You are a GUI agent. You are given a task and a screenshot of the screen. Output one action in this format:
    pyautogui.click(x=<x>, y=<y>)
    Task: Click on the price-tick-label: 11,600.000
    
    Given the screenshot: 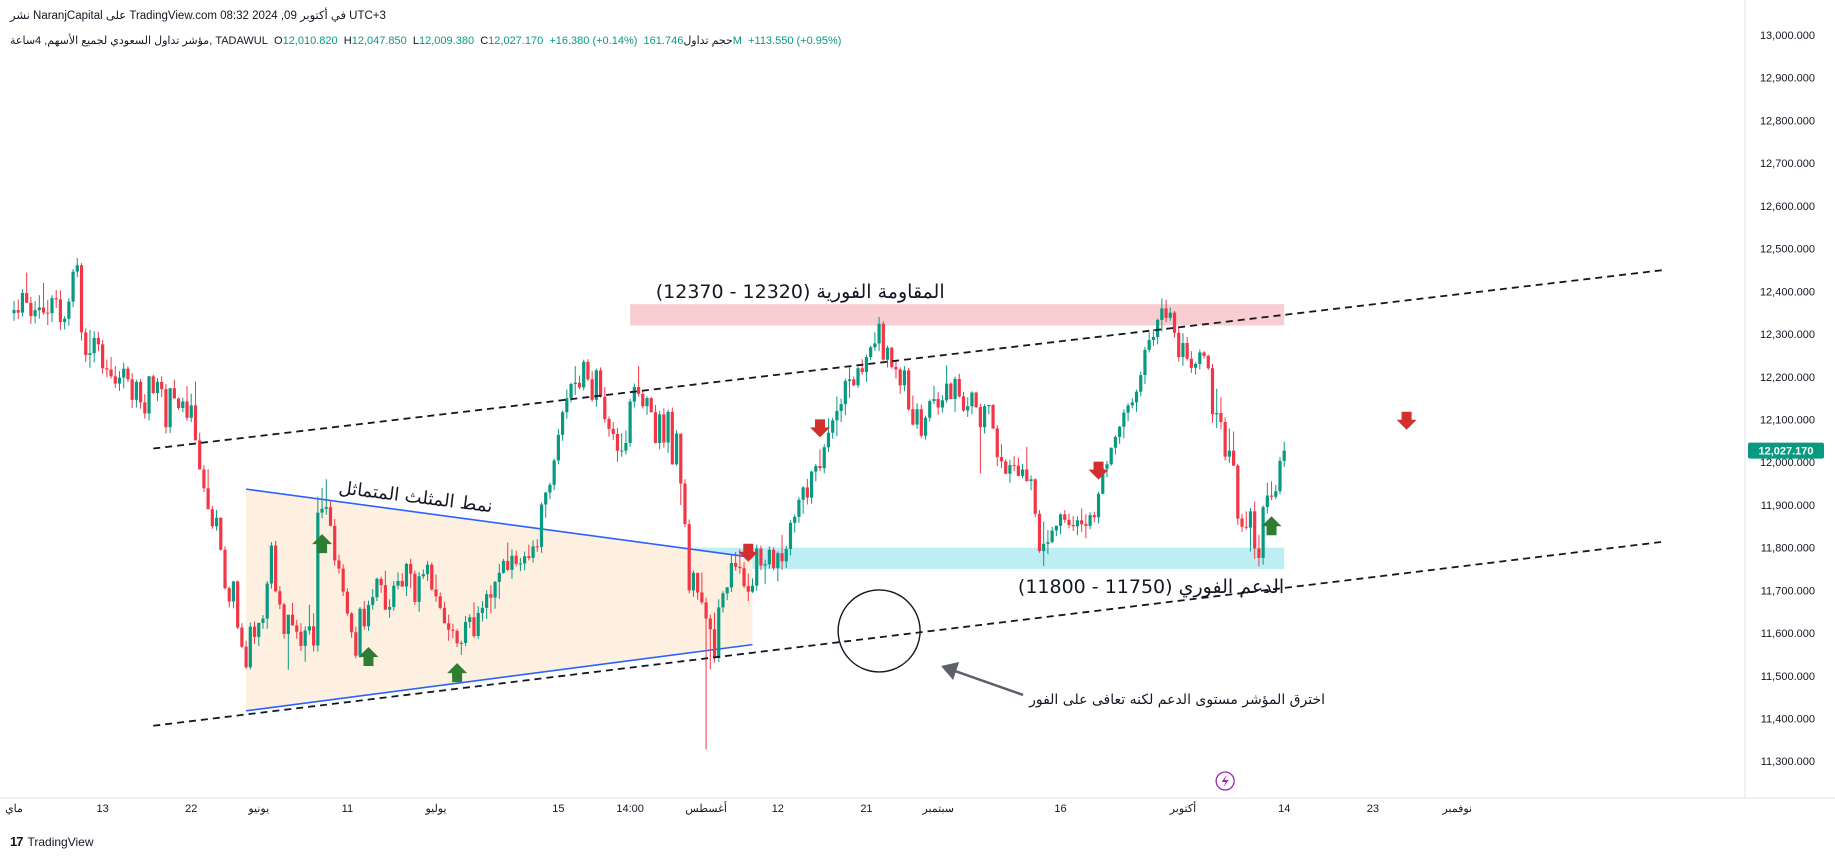 What is the action you would take?
    pyautogui.click(x=1788, y=634)
    